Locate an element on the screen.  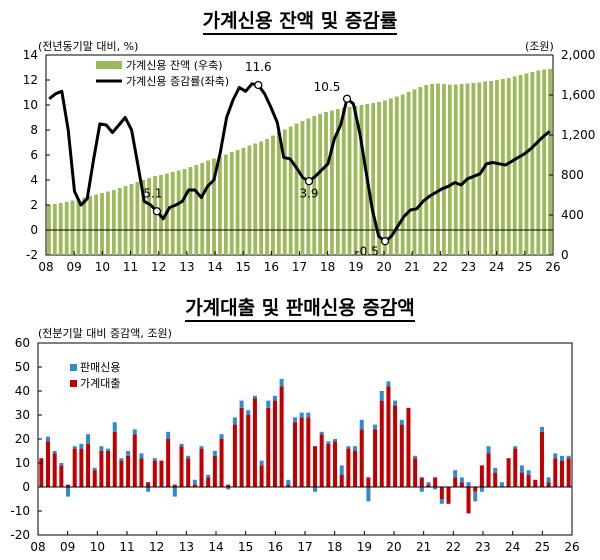
legend-swatch-sales-credit is located at coordinates (73, 367).